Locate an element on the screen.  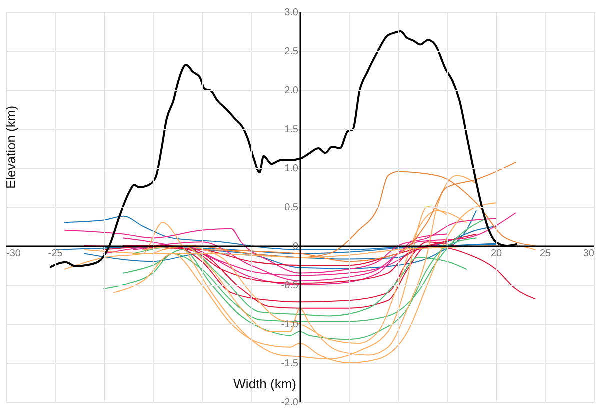
y-tick-label: -1.0 is located at coordinates (290, 325).